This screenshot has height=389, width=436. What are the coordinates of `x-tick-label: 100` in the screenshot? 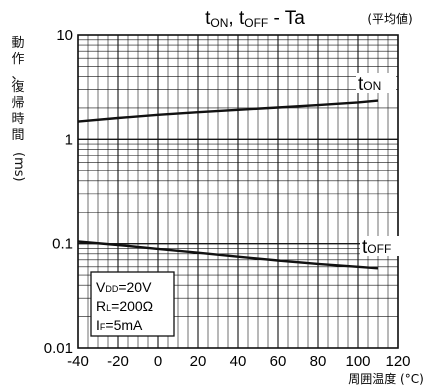 It's located at (357, 361).